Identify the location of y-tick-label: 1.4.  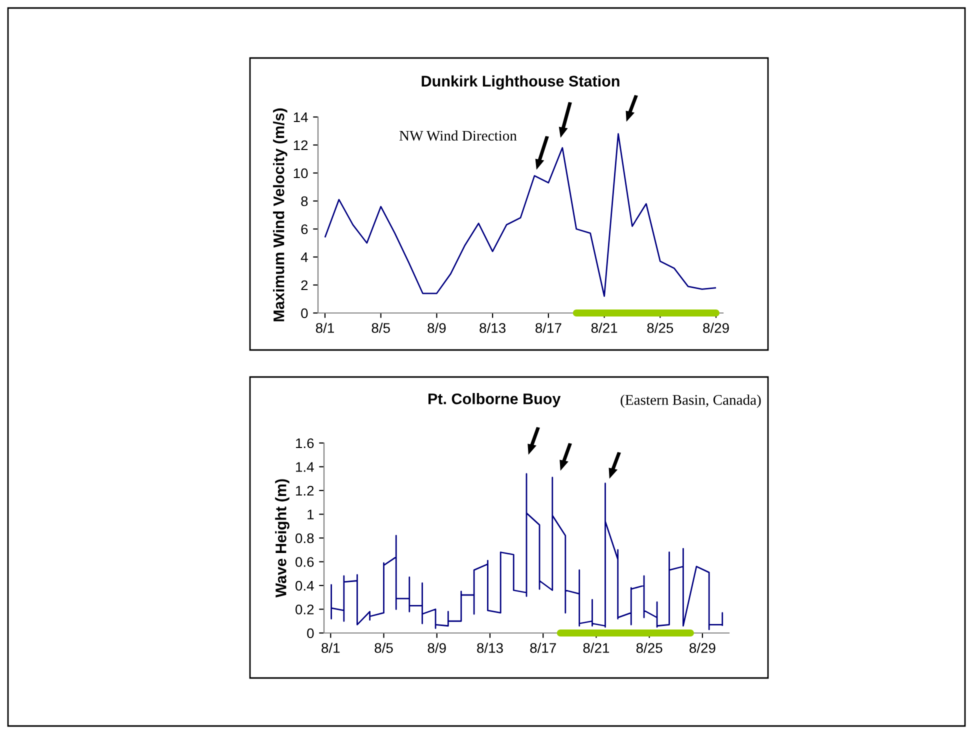
(305, 467).